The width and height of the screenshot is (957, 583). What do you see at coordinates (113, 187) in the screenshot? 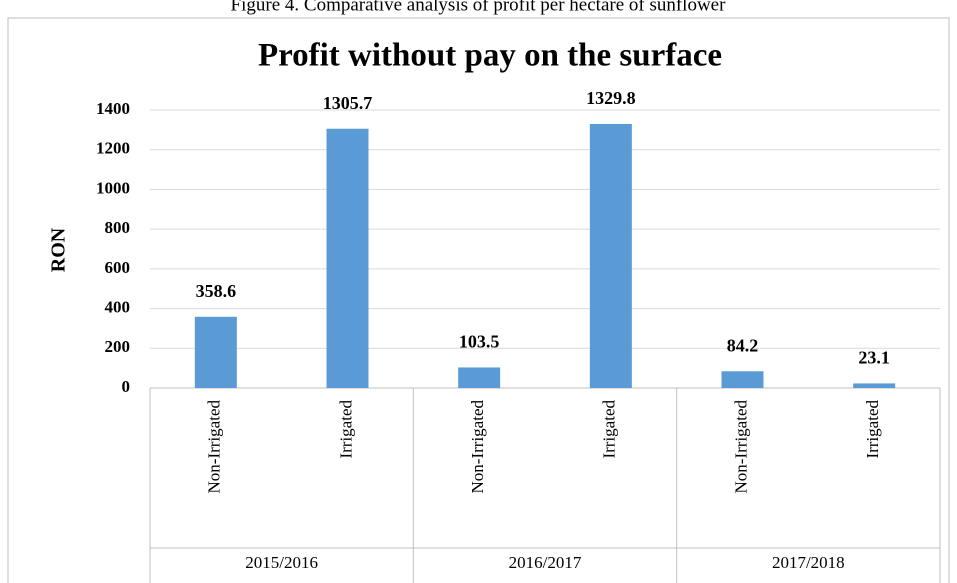
I see `y-tick-label: 1000` at bounding box center [113, 187].